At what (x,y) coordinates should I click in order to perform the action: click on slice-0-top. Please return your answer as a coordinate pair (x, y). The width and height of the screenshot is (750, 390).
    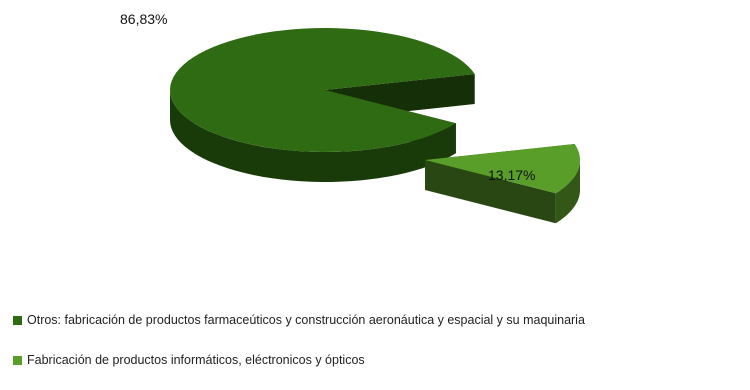
    Looking at the image, I should click on (322, 90).